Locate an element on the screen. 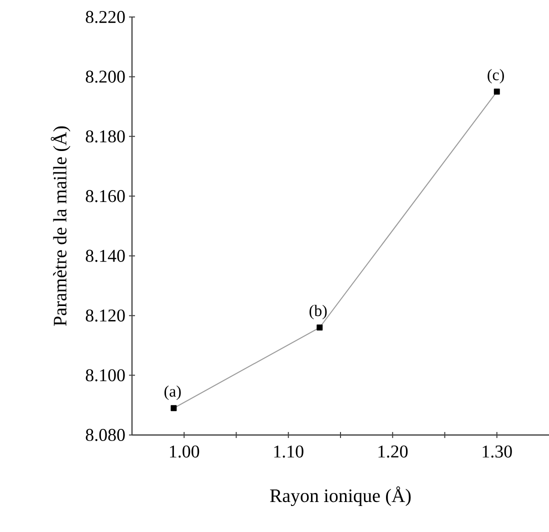 Image resolution: width=549 pixels, height=532 pixels. x-axis-title: Rayon ionique (Å) is located at coordinates (340, 496).